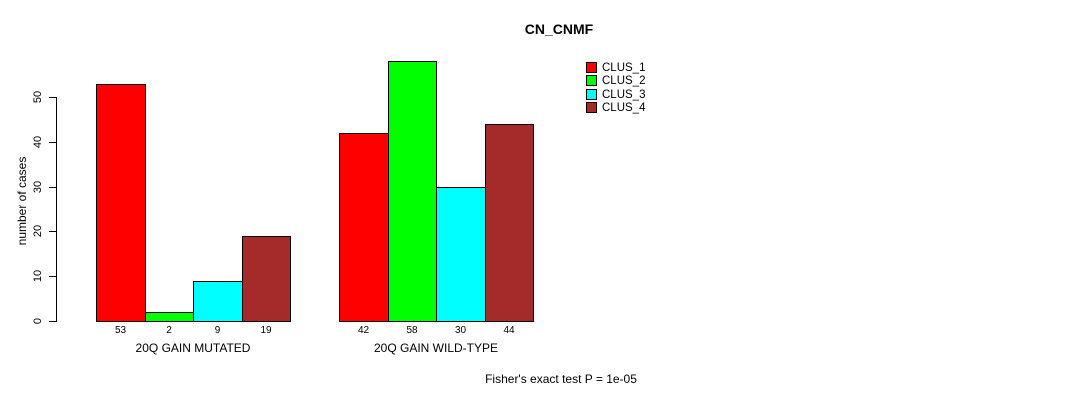  What do you see at coordinates (509, 330) in the screenshot?
I see `bar-value-label: 44` at bounding box center [509, 330].